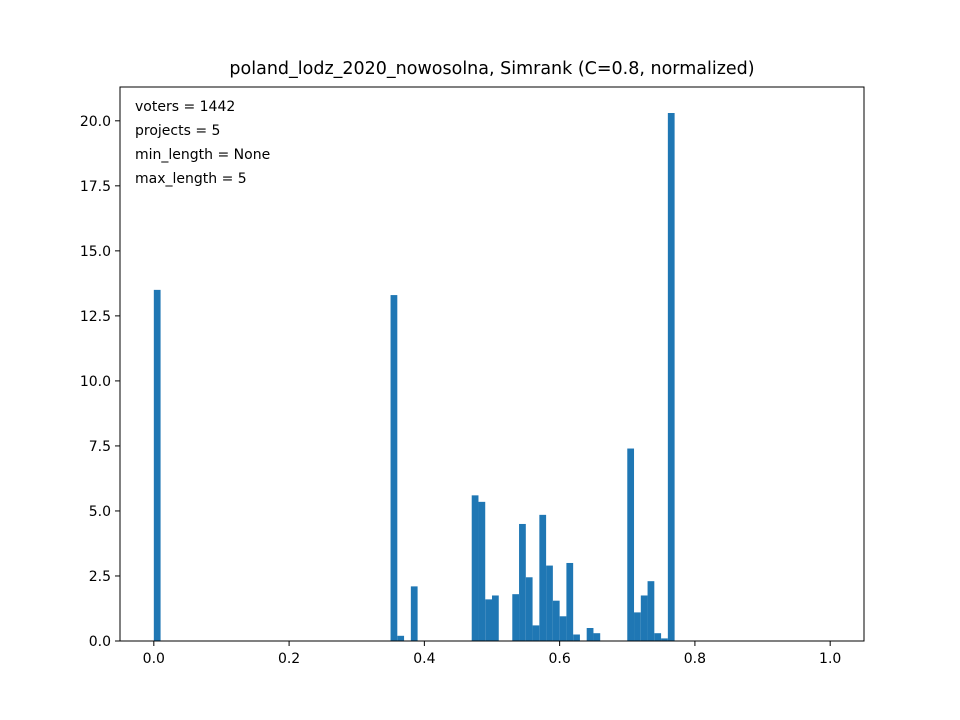 Image resolution: width=960 pixels, height=720 pixels. Describe the element at coordinates (100, 512) in the screenshot. I see `y-tick-label: 5.0` at that location.